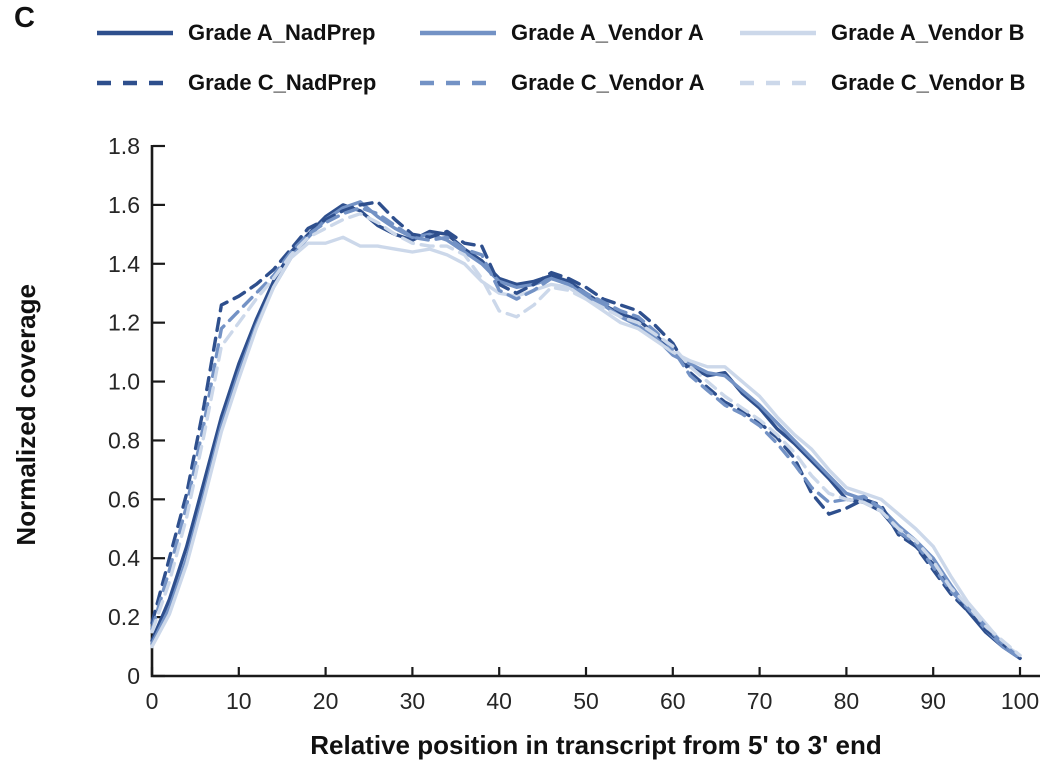  I want to click on x-tick-label: 20, so click(326, 701).